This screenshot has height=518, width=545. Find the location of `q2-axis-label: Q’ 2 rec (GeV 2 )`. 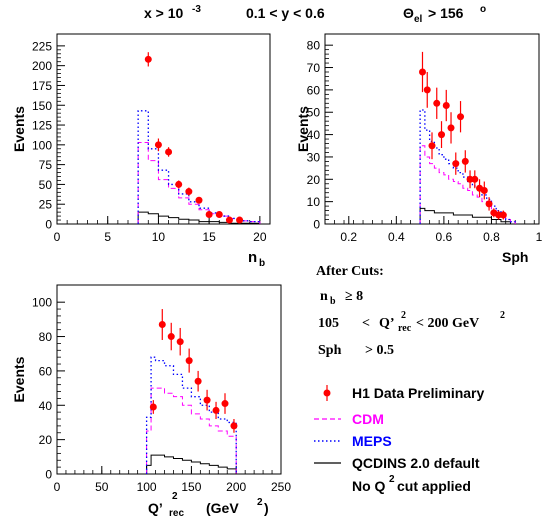

q2-axis-label: Q’ 2 rec (GeV 2 ) is located at coordinates (208, 504).